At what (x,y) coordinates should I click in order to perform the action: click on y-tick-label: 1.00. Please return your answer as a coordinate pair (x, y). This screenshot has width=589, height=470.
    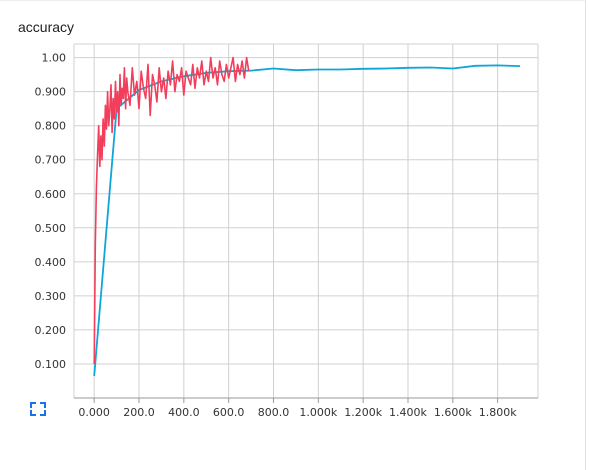
    Looking at the image, I should click on (54, 58).